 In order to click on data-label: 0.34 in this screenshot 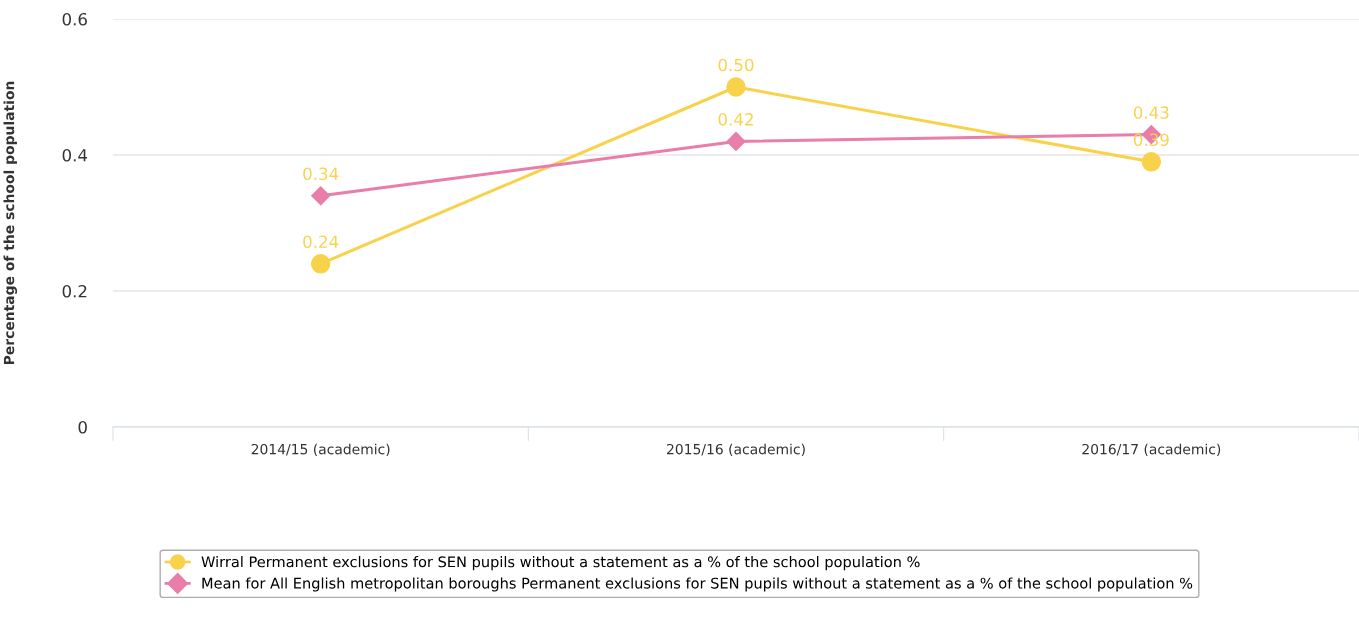, I will do `click(321, 174)`.